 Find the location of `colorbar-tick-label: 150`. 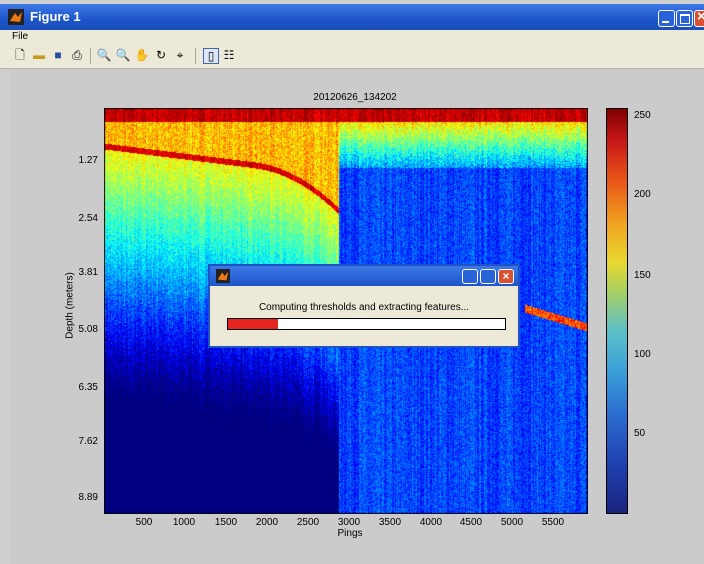

colorbar-tick-label: 150 is located at coordinates (642, 275).